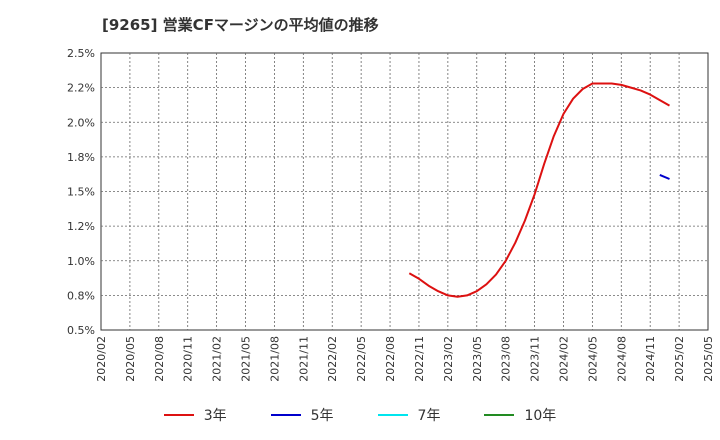 Image resolution: width=720 pixels, height=440 pixels. What do you see at coordinates (130, 359) in the screenshot?
I see `x-tick-label: 2020/05` at bounding box center [130, 359].